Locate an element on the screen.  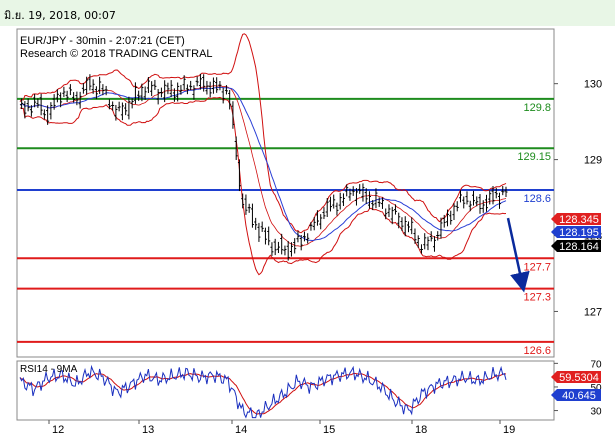
time-axis-label: 15 is located at coordinates (329, 430).